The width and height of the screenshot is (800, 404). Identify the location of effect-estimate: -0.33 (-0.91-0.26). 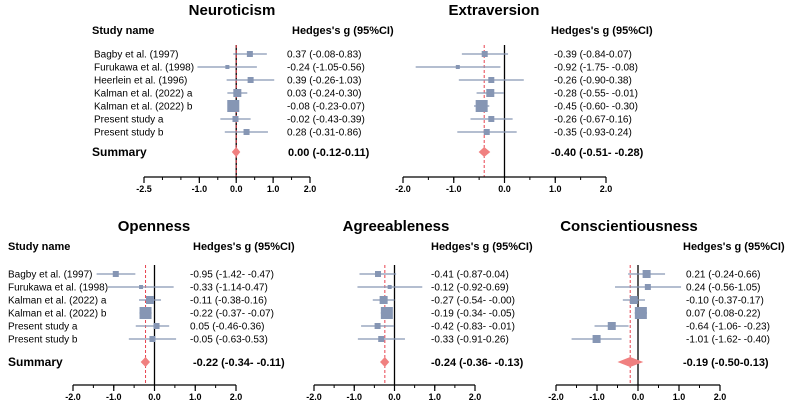
(470, 340).